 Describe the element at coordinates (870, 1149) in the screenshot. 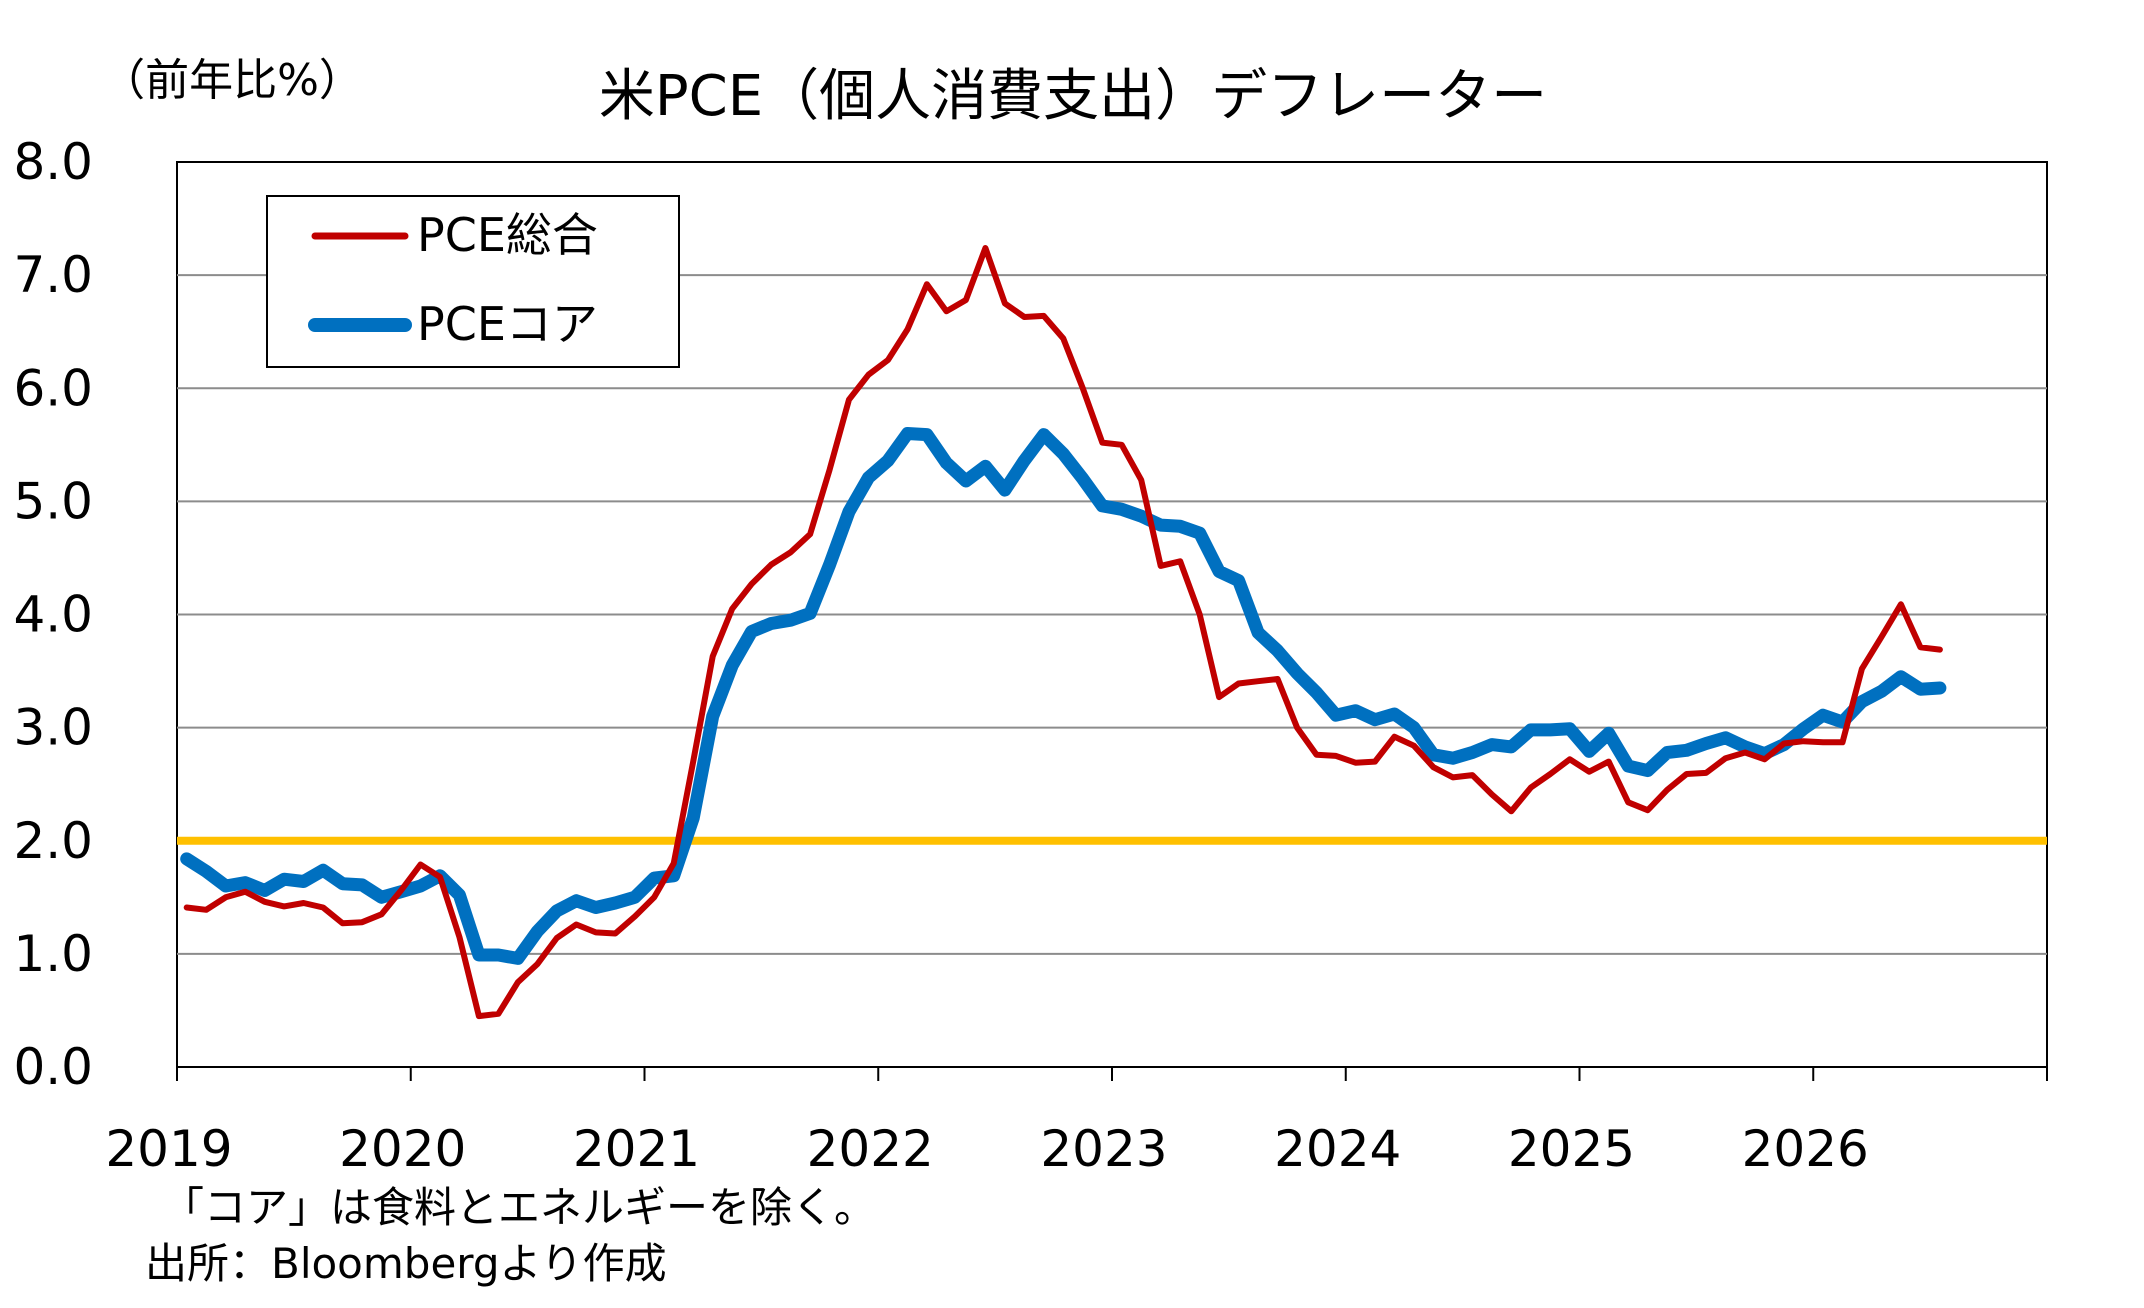

I see `x-tick-label: 2022` at that location.